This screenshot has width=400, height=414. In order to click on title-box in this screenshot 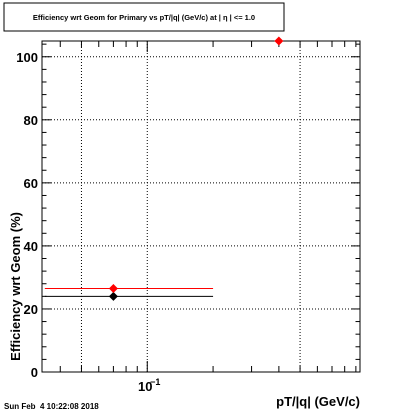, I will do `click(144, 17)`.